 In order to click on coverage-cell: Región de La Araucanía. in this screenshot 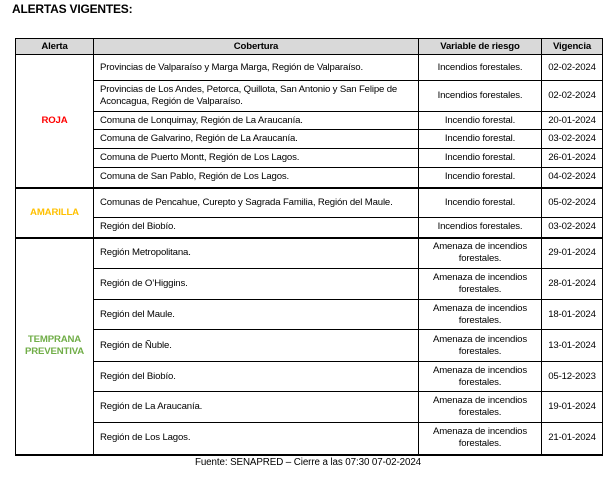, I will do `click(256, 407)`.